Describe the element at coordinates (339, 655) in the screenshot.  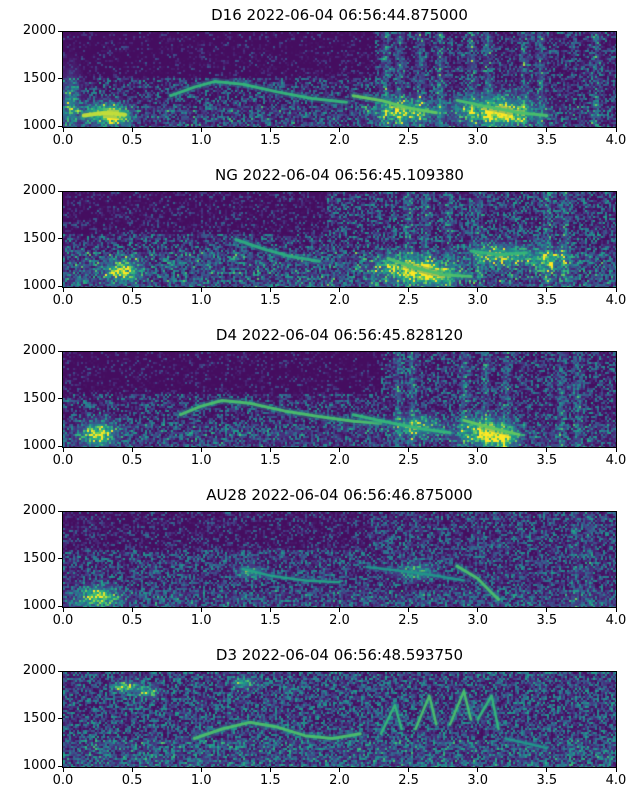
I see `subplot-title: D3 2022-06-04 06:56:48.593750` at that location.